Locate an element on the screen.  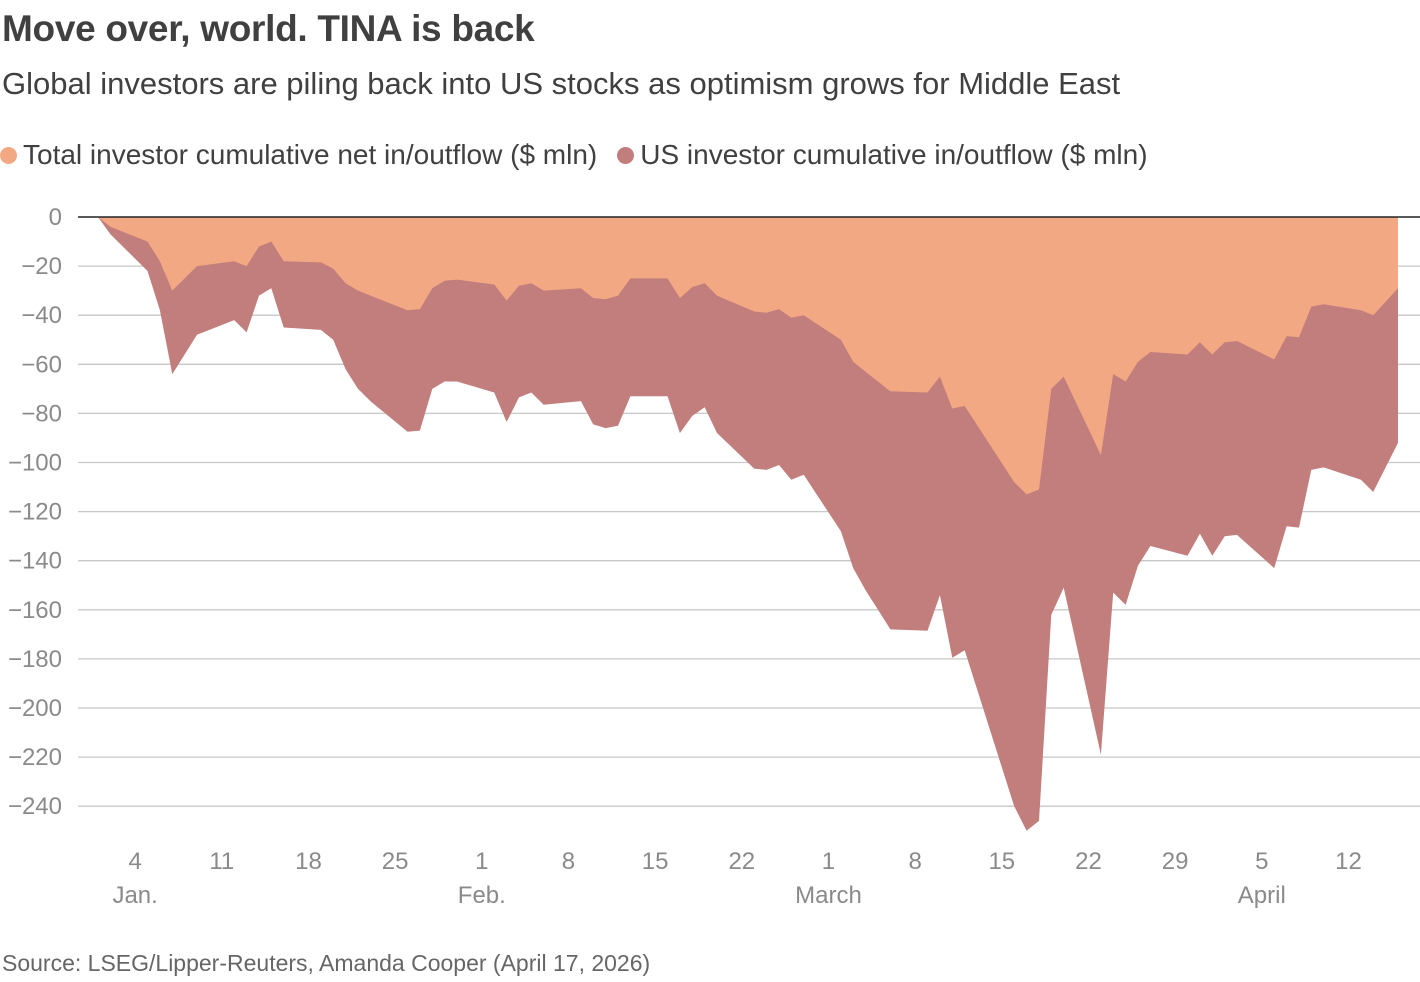
y-tick-label: −240 is located at coordinates (35, 806).